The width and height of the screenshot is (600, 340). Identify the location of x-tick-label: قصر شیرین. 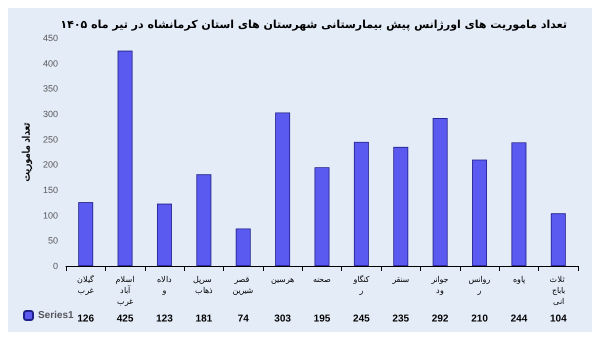
(243, 285).